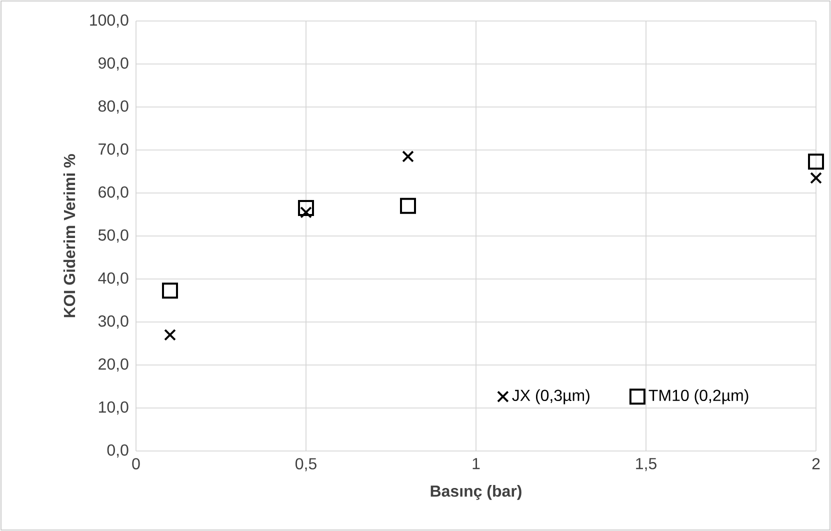  I want to click on y-tick-label: 20,0, so click(113, 365).